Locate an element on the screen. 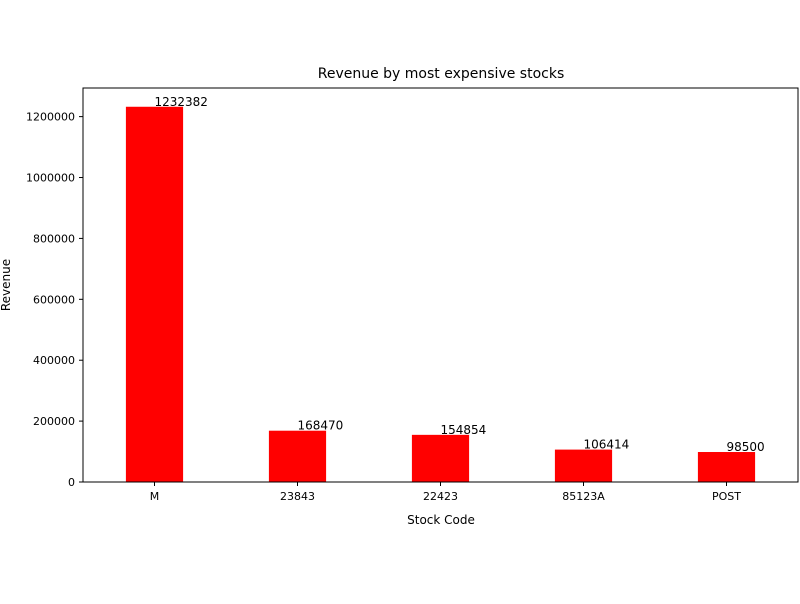  y-axis: 0 200000 400000 600000 800000 1000000 1200000 is located at coordinates (54, 300).